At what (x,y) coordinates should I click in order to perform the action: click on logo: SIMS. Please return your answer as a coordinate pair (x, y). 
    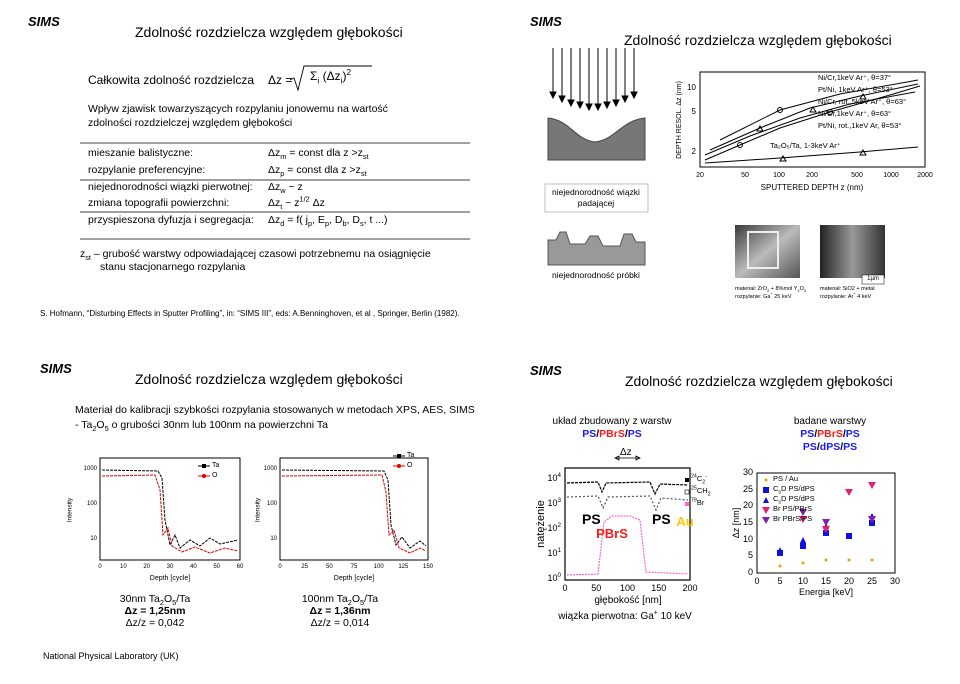
    Looking at the image, I should click on (44, 21).